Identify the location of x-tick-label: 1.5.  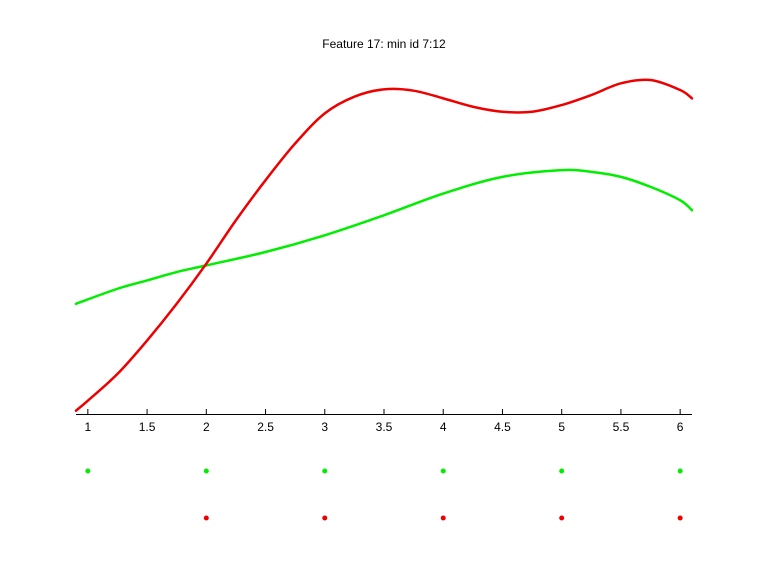
(147, 427).